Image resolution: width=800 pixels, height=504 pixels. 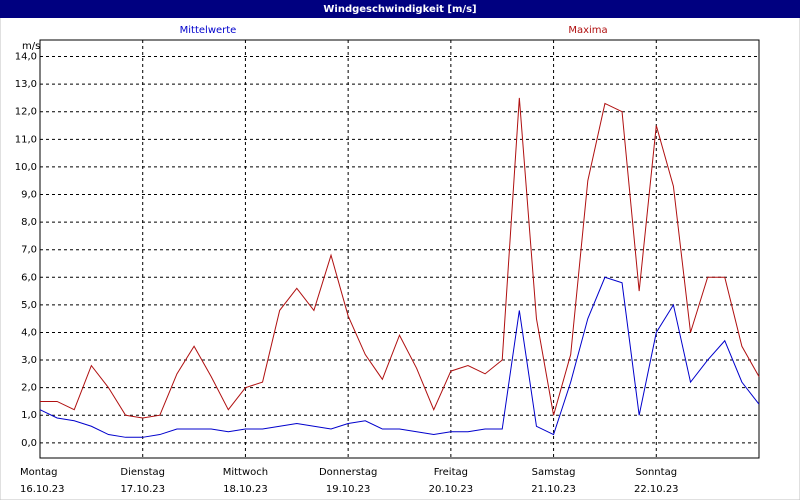 What do you see at coordinates (26, 167) in the screenshot?
I see `y-tick-label: 10,0` at bounding box center [26, 167].